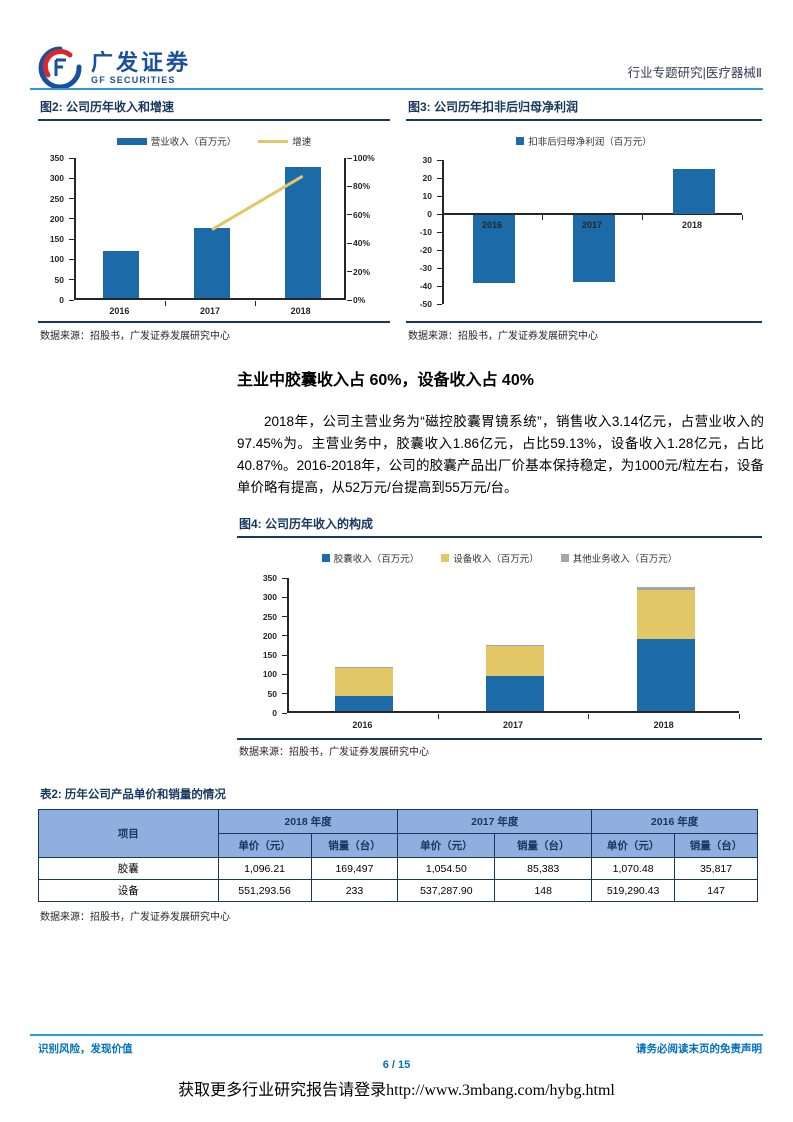 The width and height of the screenshot is (793, 1122). Describe the element at coordinates (674, 821) in the screenshot. I see `col-header-year-2: 2016 年度` at that location.